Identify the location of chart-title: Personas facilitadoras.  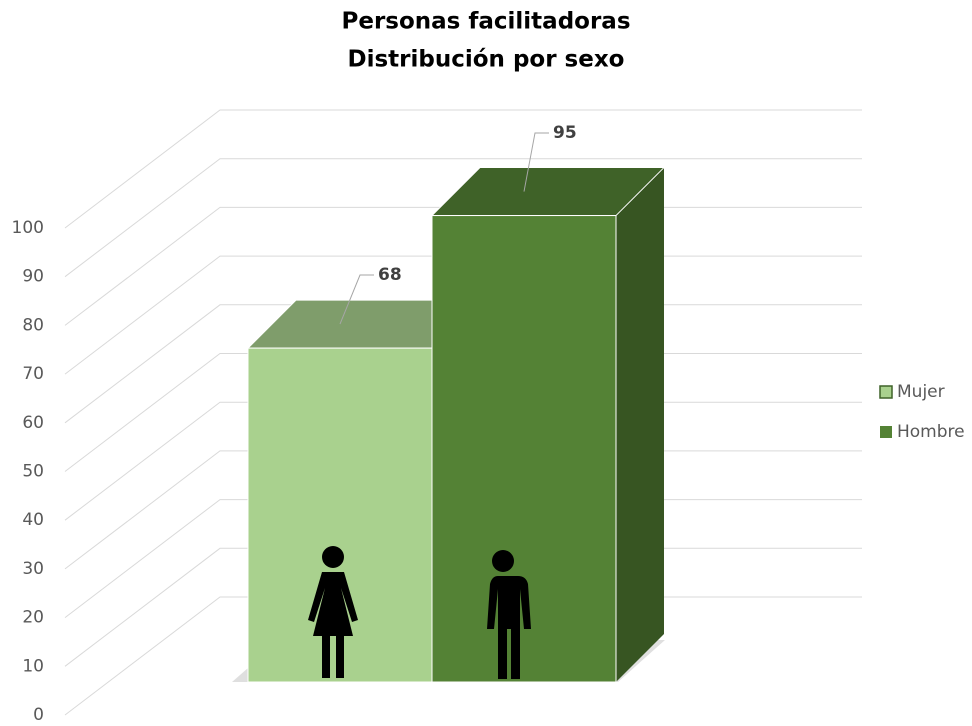
(485, 22).